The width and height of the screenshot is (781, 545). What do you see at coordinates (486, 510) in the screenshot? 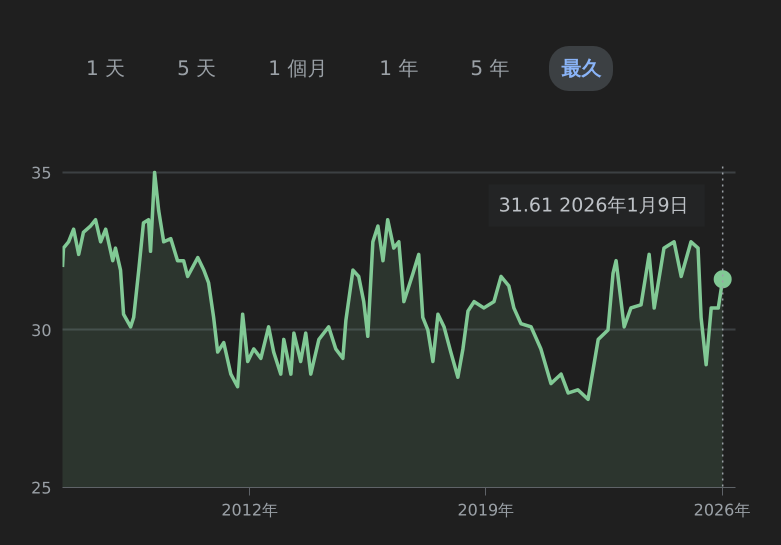
I see `x-tick-label: 2019年` at bounding box center [486, 510].